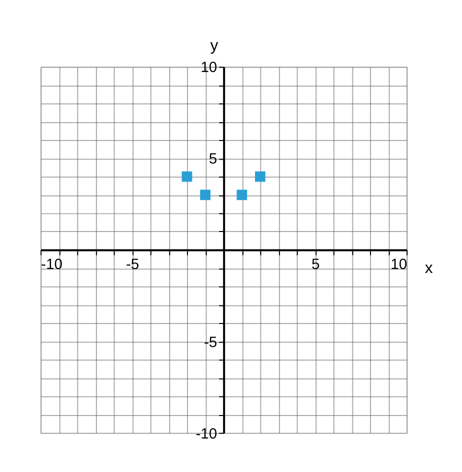  What do you see at coordinates (209, 68) in the screenshot?
I see `y-tick-label: 10` at bounding box center [209, 68].